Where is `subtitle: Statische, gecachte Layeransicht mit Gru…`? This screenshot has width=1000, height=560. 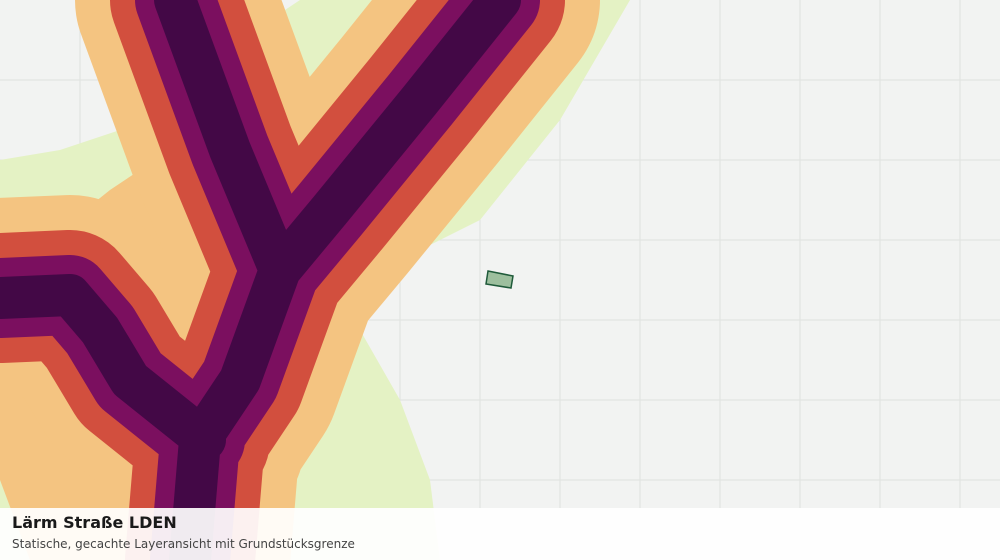
subtitle: Statische, gecachte Layeransicht mit Gru… is located at coordinates (183, 544).